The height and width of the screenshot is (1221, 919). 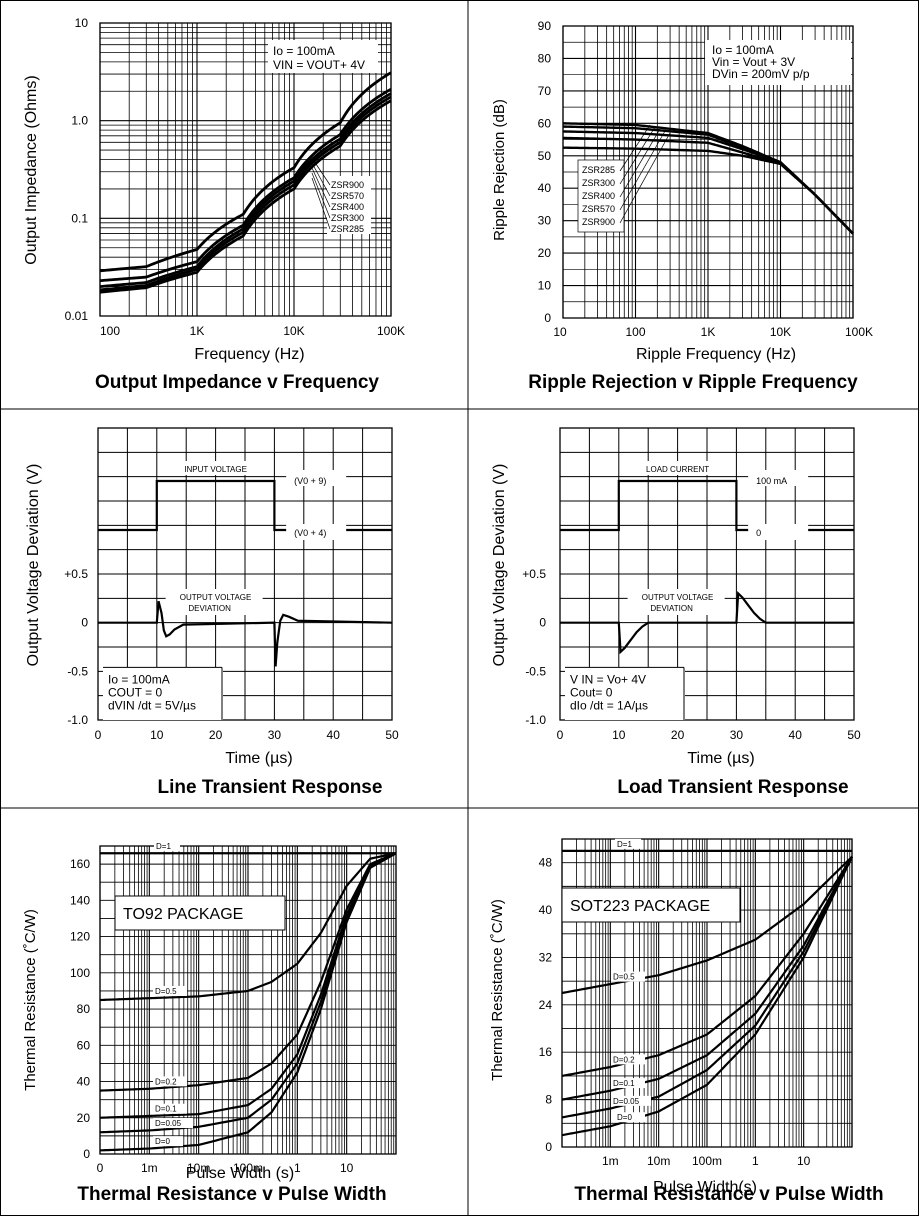 I want to click on package-box, so click(x=651, y=905).